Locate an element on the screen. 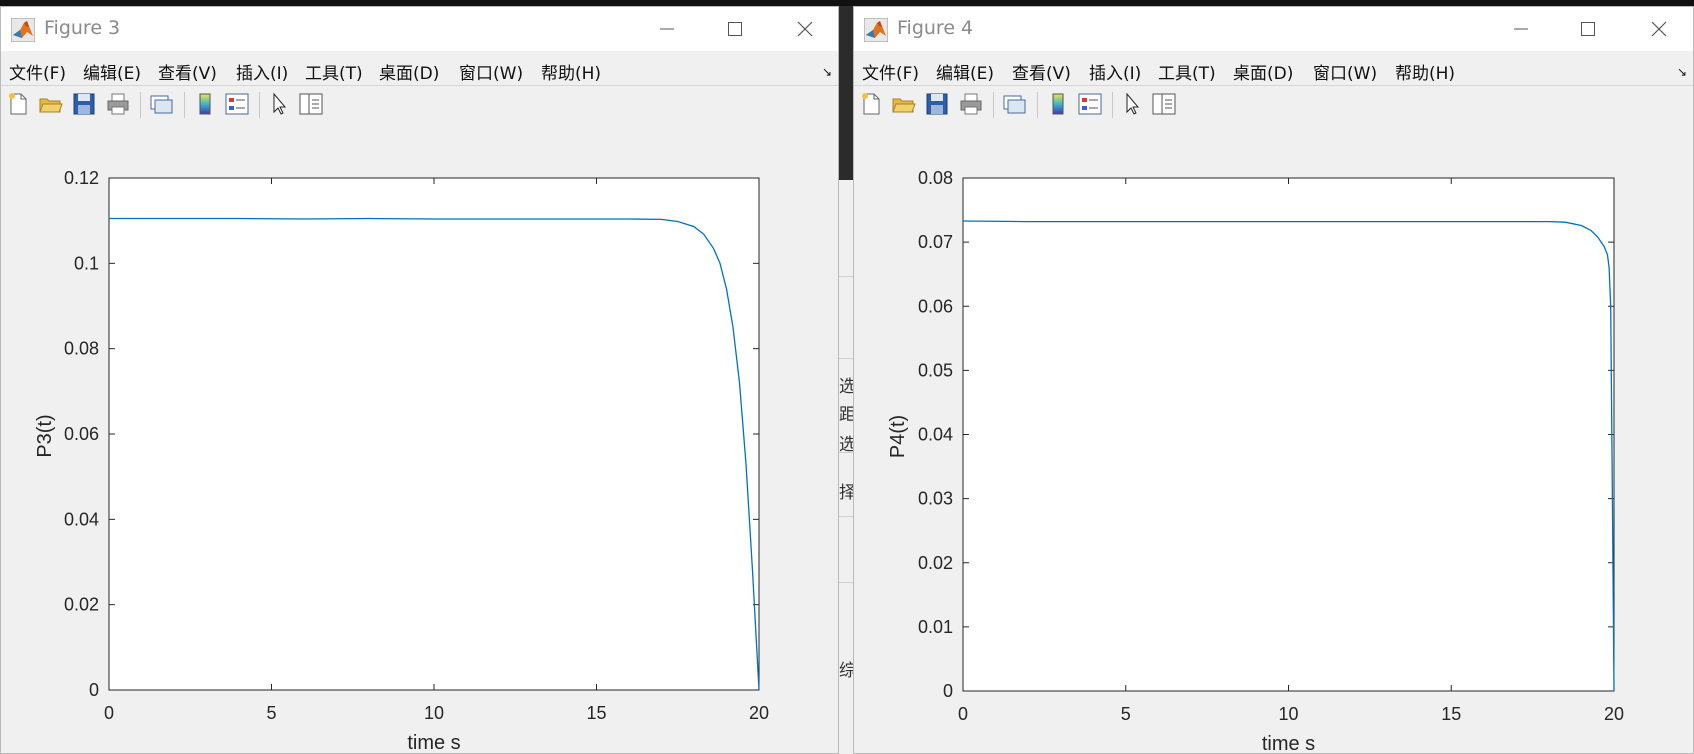  background-text-fragment: 择 is located at coordinates (847, 493).